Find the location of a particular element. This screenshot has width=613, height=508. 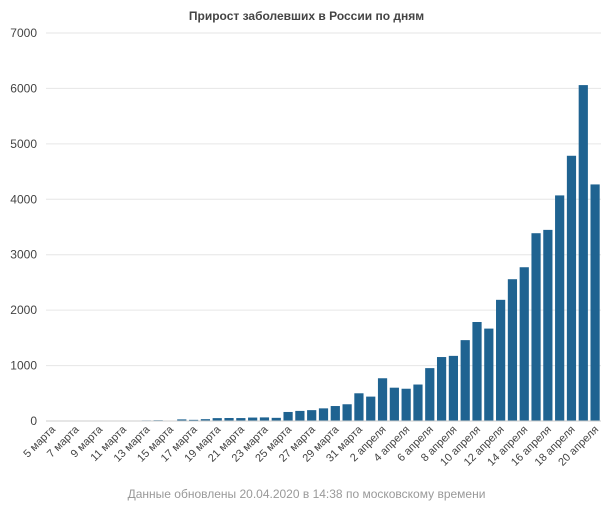

y-tick-label: 7000 is located at coordinates (23, 33).